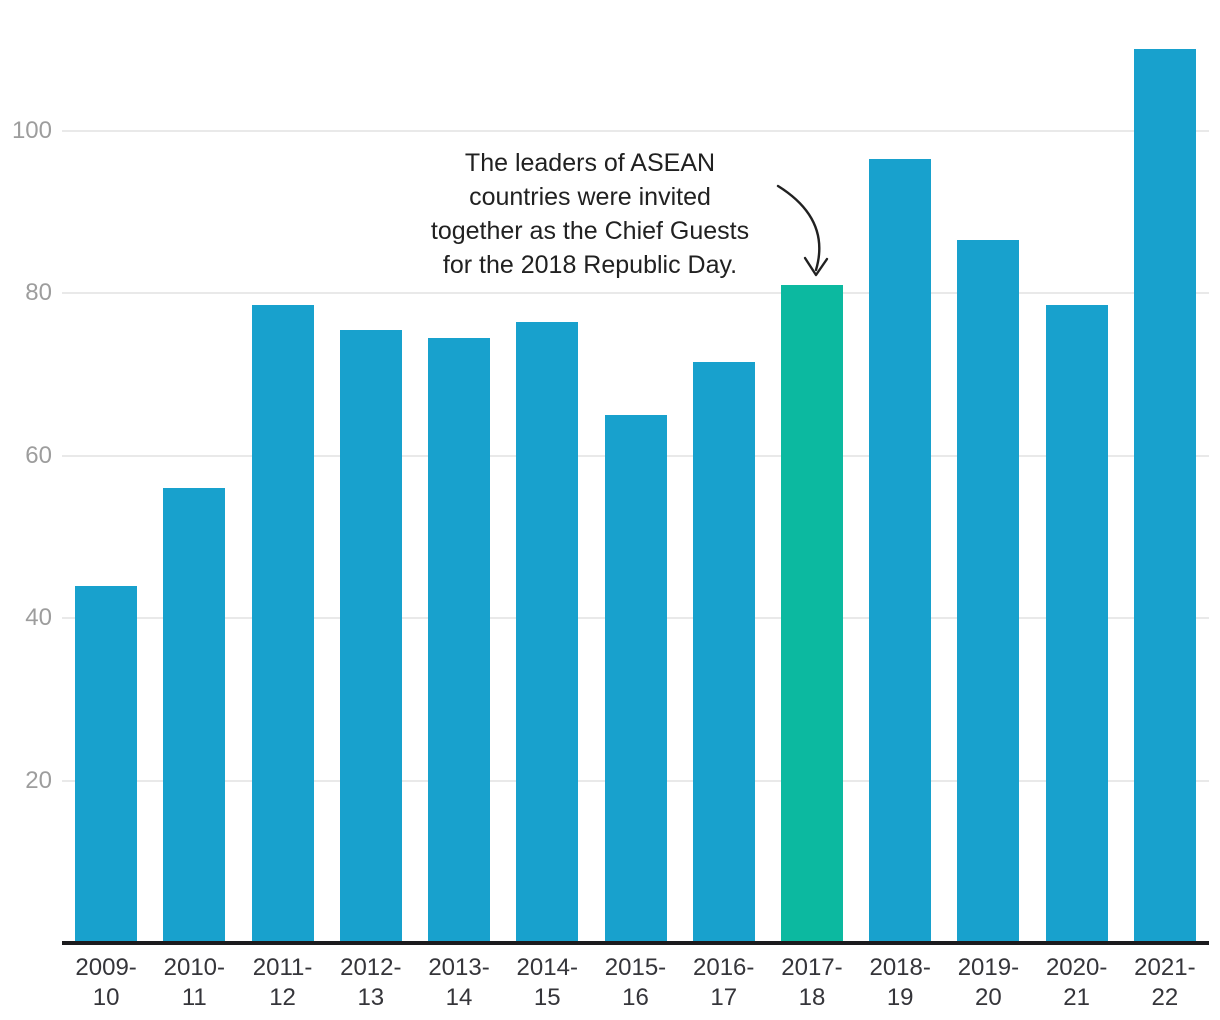 The width and height of the screenshot is (1220, 1020). What do you see at coordinates (900, 997) in the screenshot?
I see `x-tick-label-line: 19` at bounding box center [900, 997].